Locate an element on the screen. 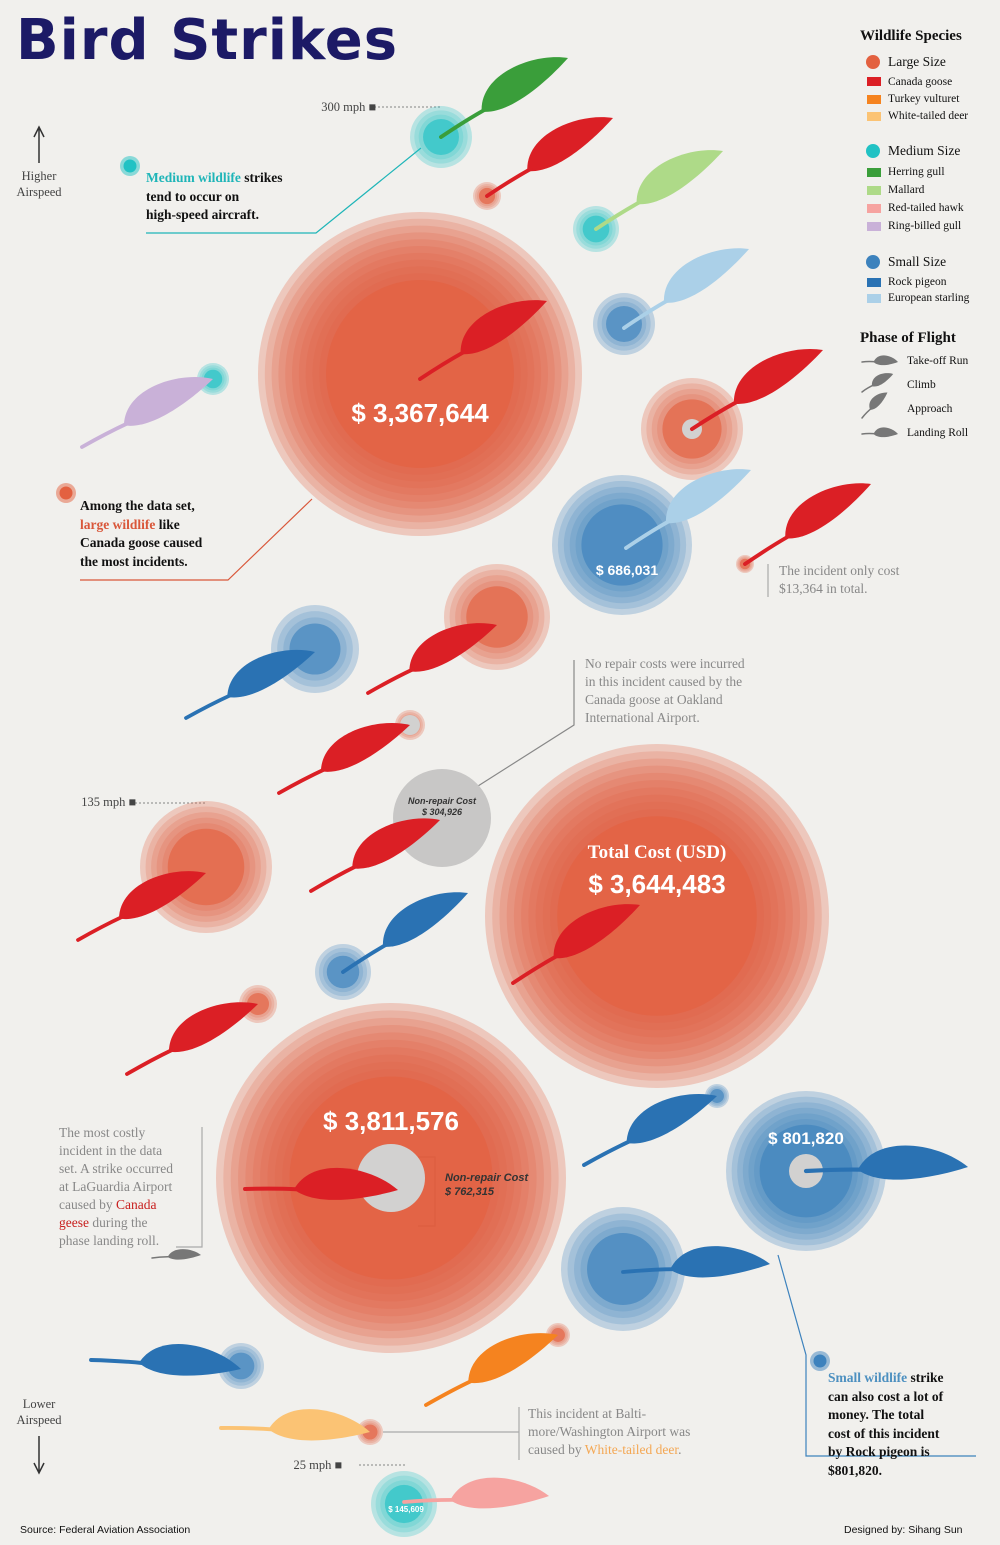 The image size is (1000, 1545). leader-line-oakland is located at coordinates (526, 723).